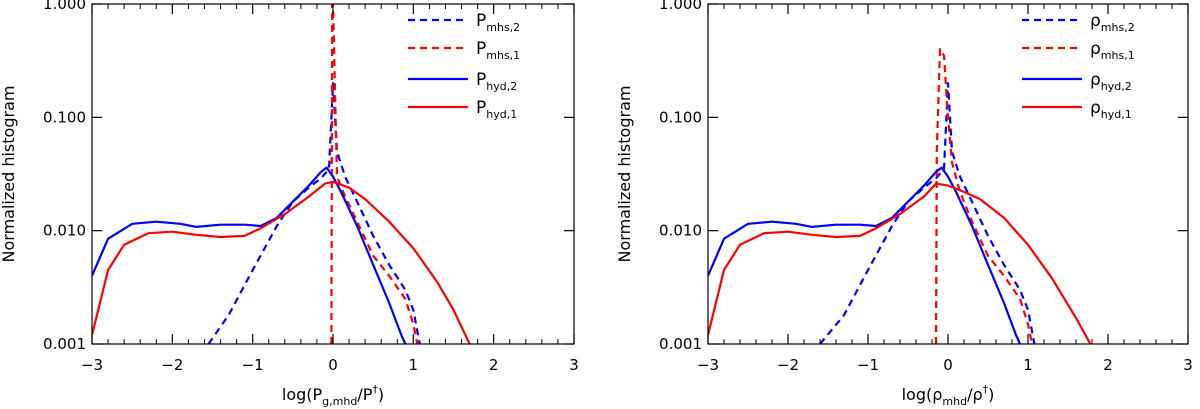 This screenshot has width=1200, height=409. Describe the element at coordinates (496, 81) in the screenshot. I see `legend-label: Phyd,2` at that location.